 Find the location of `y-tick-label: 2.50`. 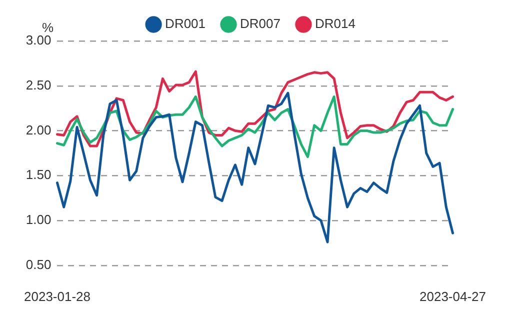

y-tick-label: 2.50 is located at coordinates (39, 84).